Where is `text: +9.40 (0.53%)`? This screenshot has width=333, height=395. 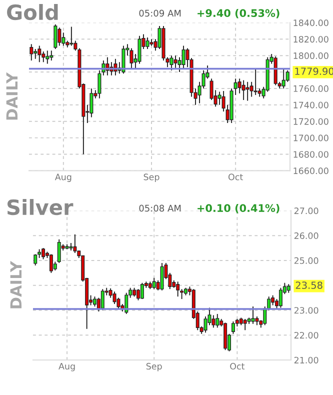 text: +9.40 (0.53%) is located at coordinates (239, 13).